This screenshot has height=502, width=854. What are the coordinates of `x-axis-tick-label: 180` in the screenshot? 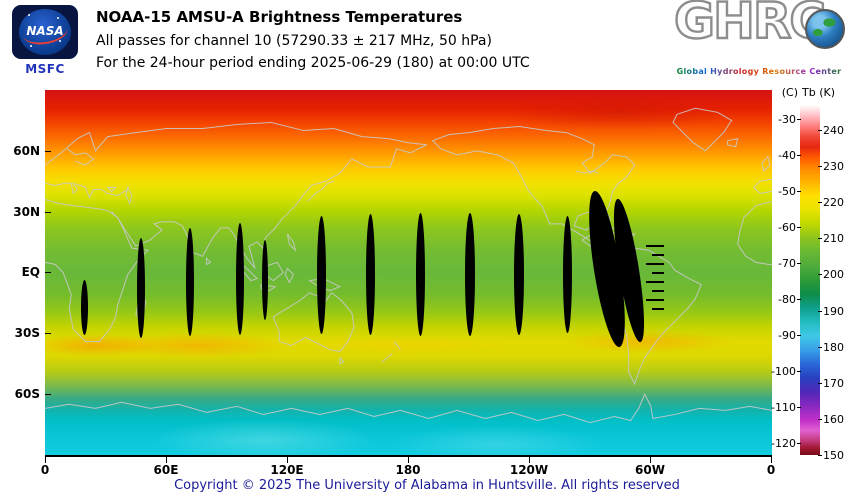 It's located at (408, 470).